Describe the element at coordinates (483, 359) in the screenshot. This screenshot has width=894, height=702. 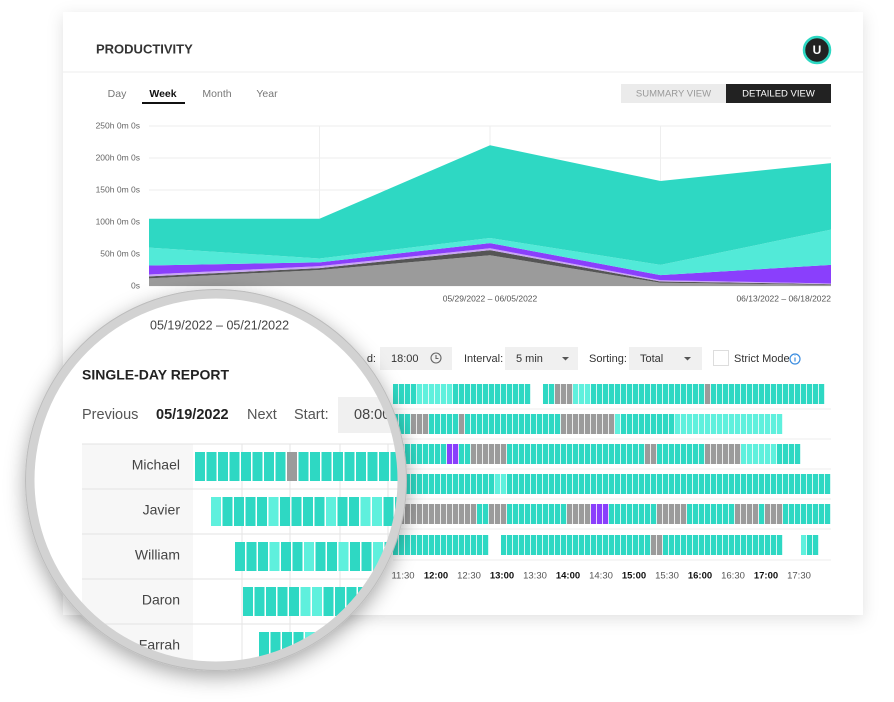
I see `interval-label: Interval:` at that location.